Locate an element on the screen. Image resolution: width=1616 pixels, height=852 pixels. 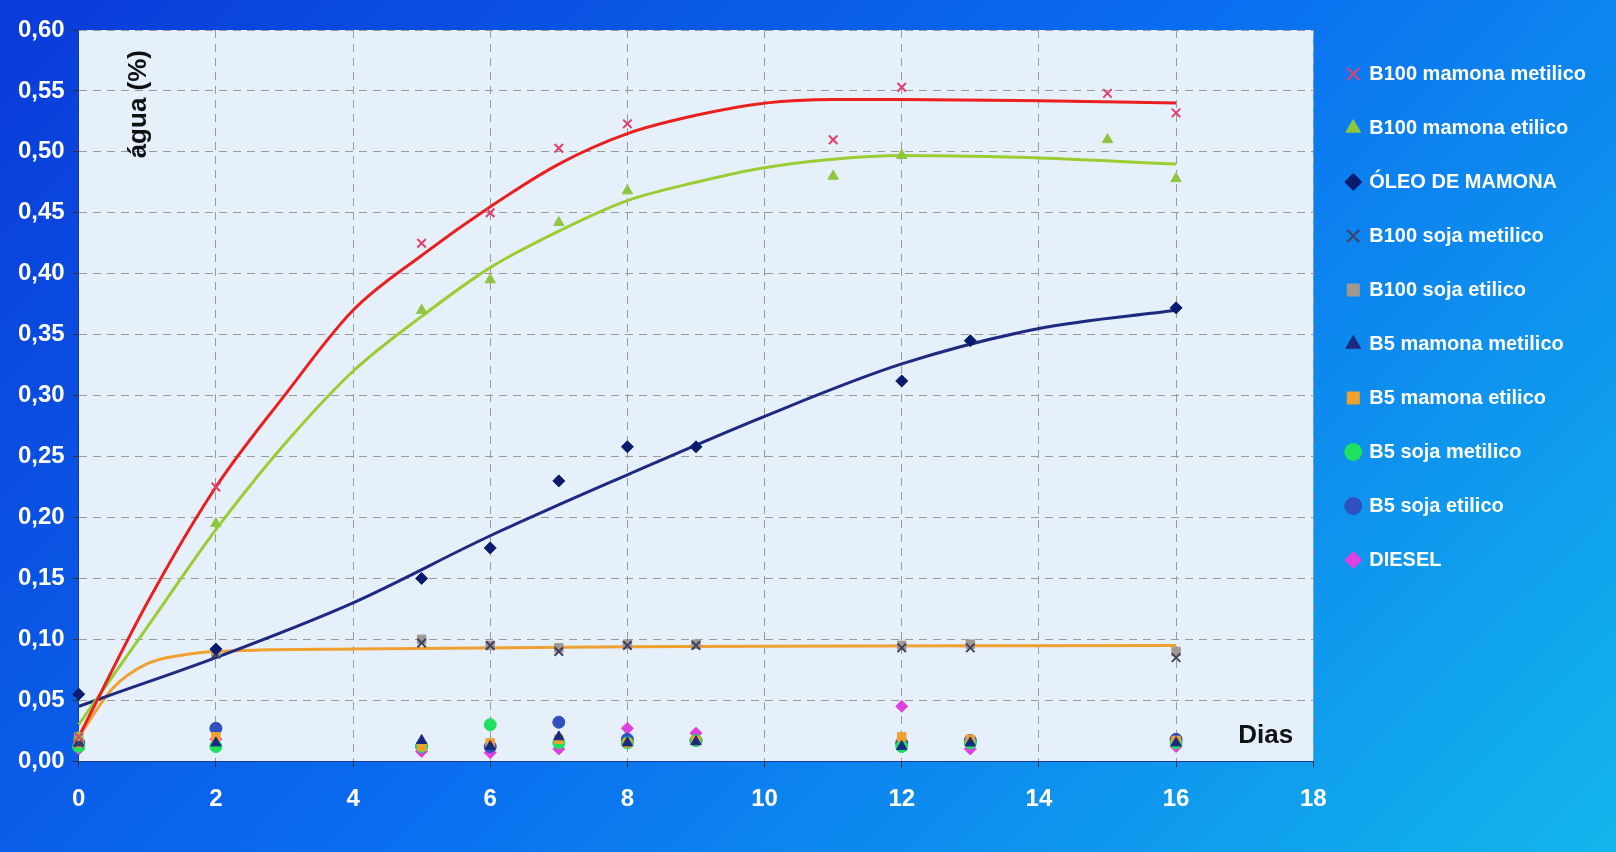
y-tick-label: 0,30 is located at coordinates (41, 394).